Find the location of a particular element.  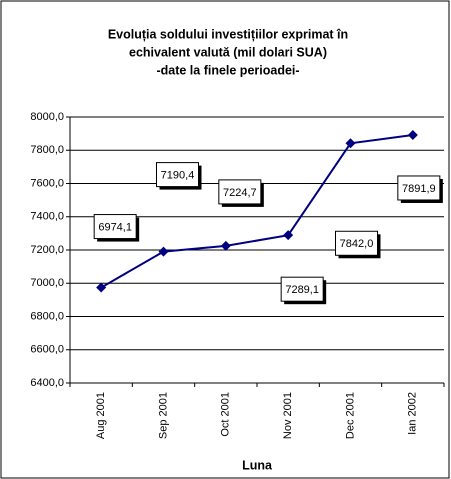

x-tick-label: Dec 2001 is located at coordinates (350, 415).